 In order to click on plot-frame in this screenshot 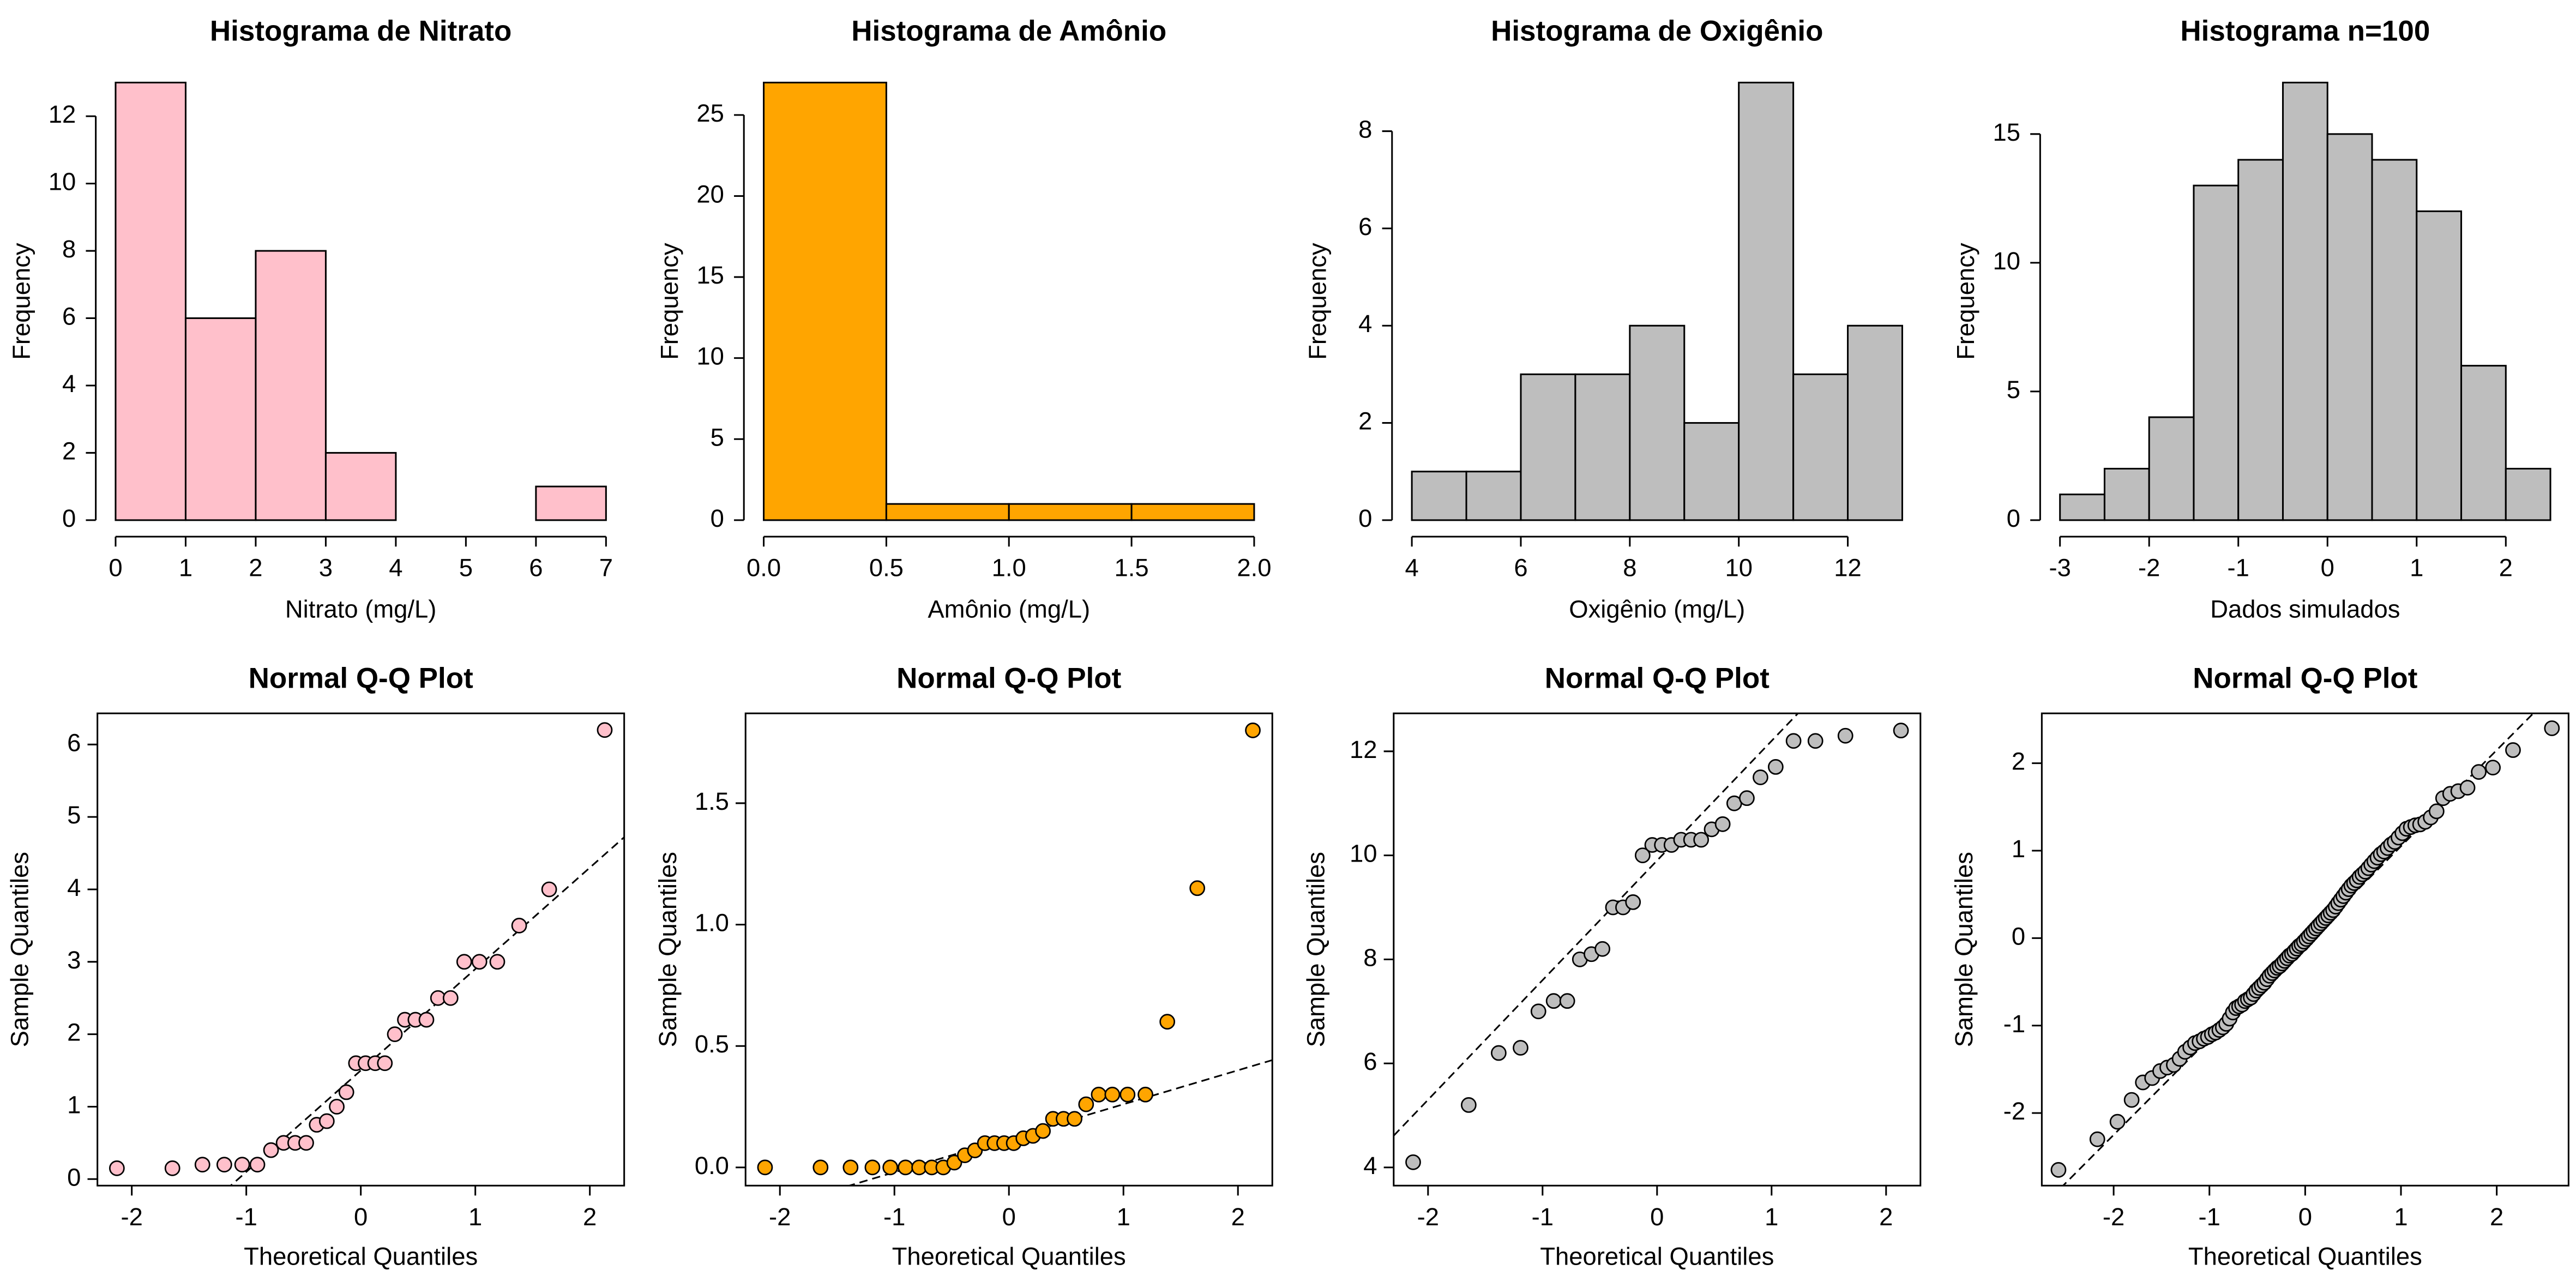, I will do `click(2305, 949)`.